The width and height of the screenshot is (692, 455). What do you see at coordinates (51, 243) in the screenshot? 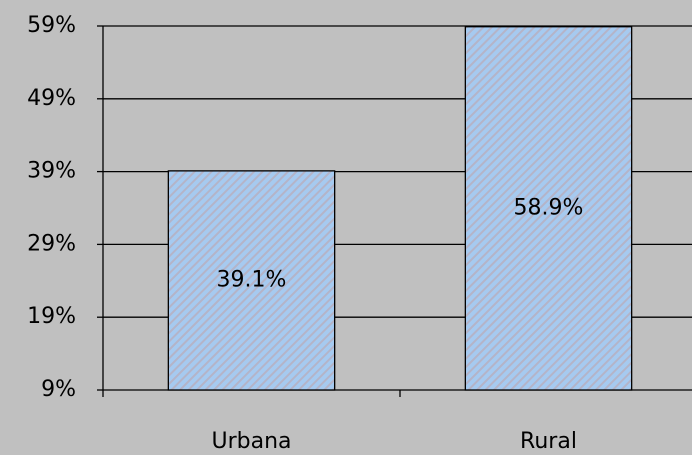
I see `y-tick-label: 29%` at bounding box center [51, 243].